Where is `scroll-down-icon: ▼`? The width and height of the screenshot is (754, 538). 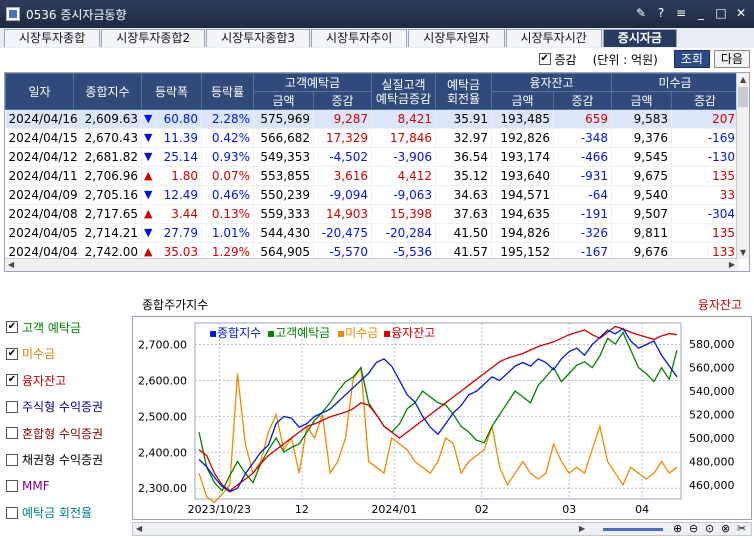
scroll-down-icon: ▼ is located at coordinates (743, 252).